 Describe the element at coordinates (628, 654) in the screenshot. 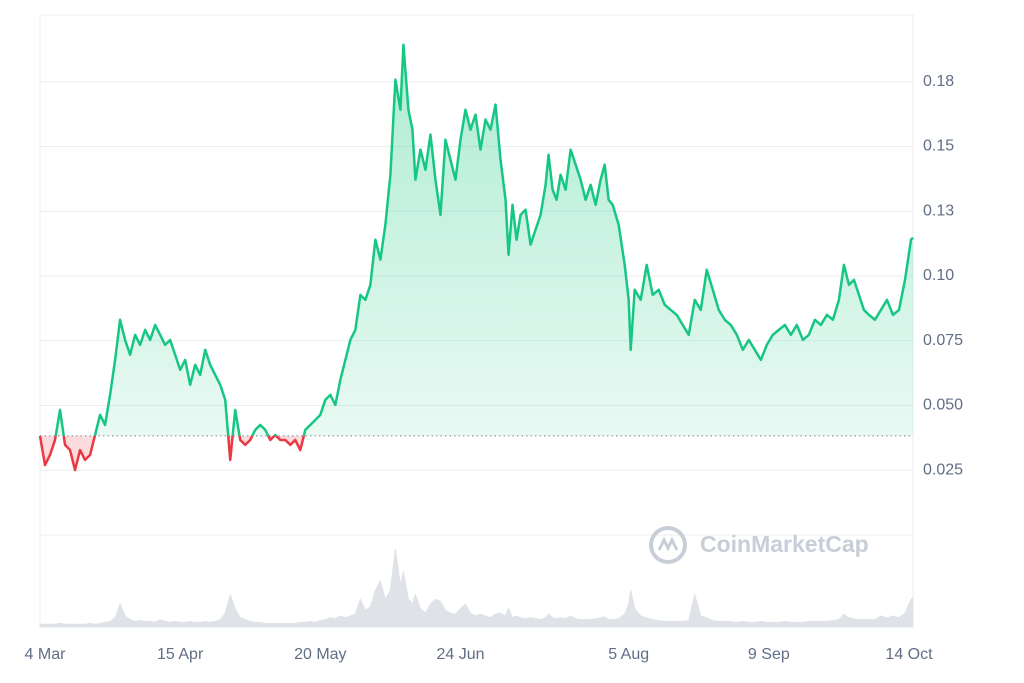

I see `x-tick-label: 5 Aug` at that location.